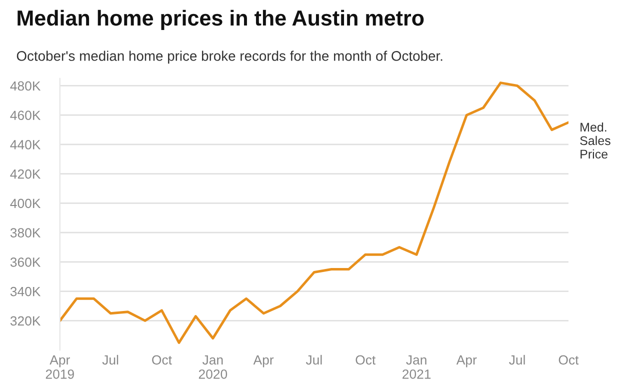  Describe the element at coordinates (60, 367) in the screenshot. I see `x-tick-label: Apr 2019` at that location.